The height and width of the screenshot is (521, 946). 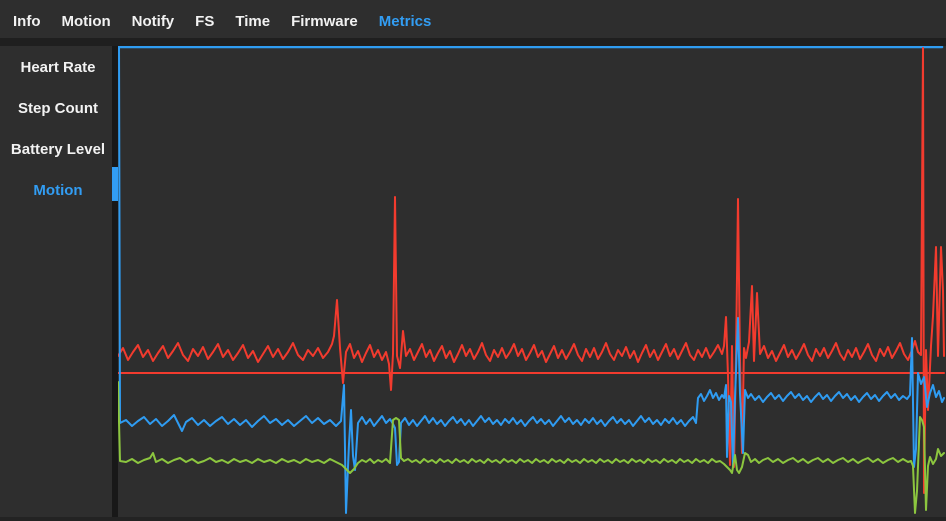 What do you see at coordinates (324, 21) in the screenshot?
I see `tab-firmware: Firmware` at bounding box center [324, 21].